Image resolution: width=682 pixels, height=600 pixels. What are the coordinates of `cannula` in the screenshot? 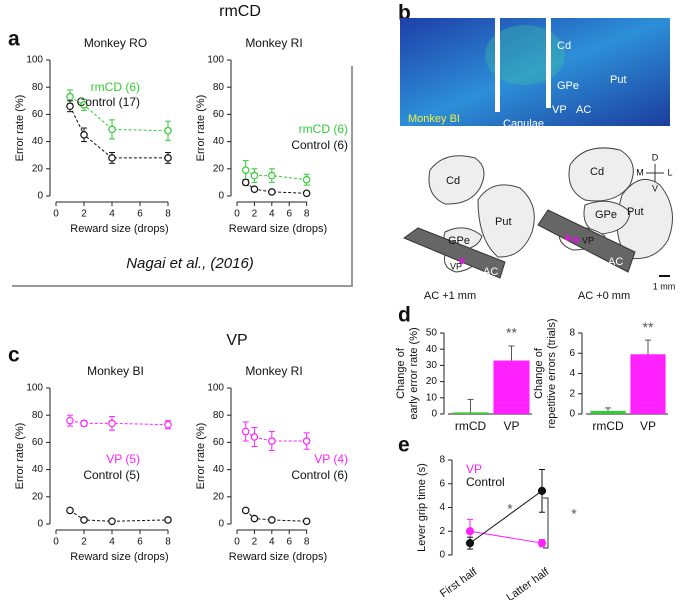 It's located at (548, 63).